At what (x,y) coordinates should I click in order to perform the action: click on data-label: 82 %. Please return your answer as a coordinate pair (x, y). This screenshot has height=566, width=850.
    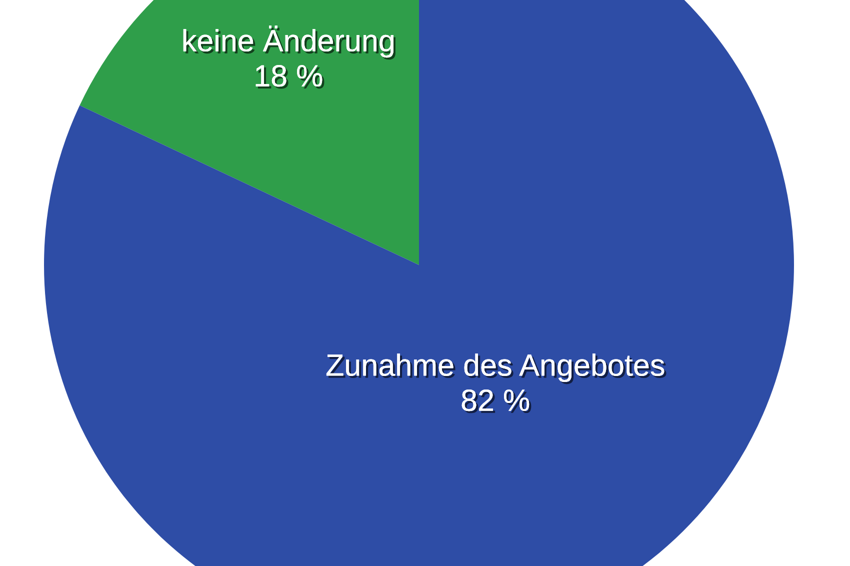
    Looking at the image, I should click on (497, 401).